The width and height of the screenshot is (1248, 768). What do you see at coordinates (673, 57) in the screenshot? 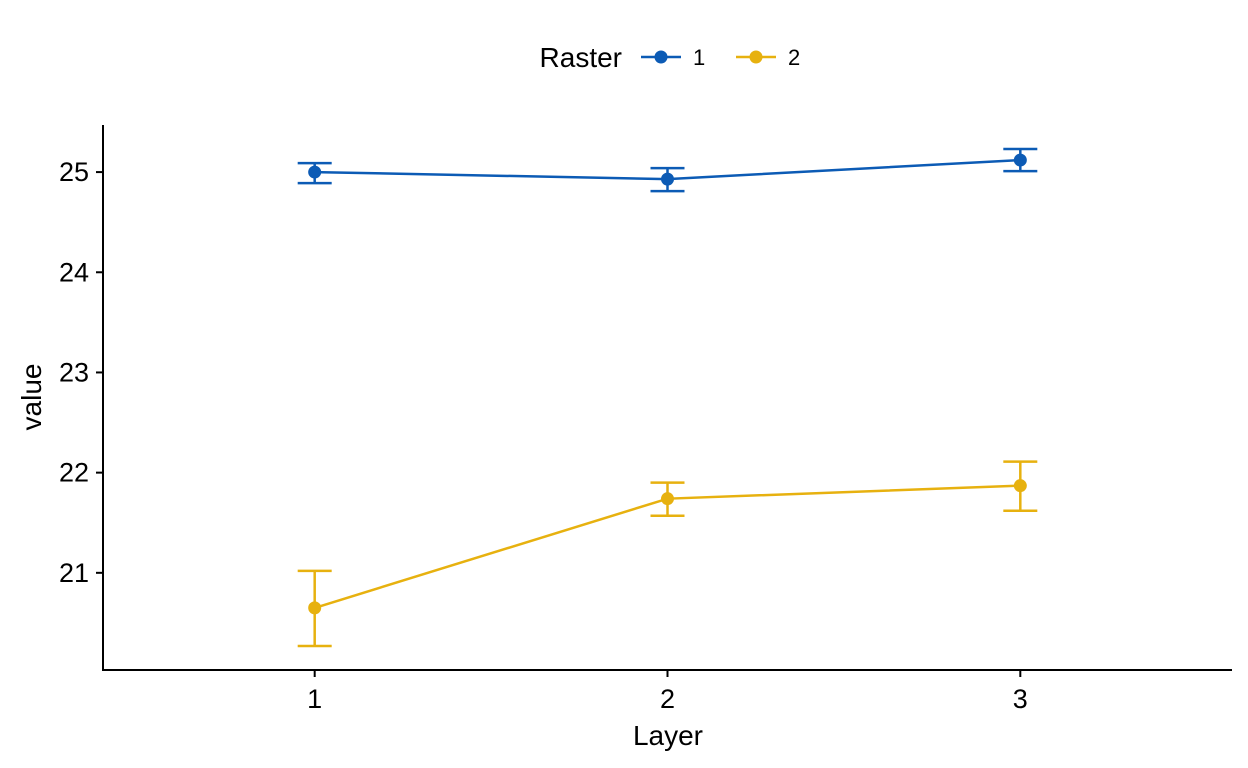
I see `legend-item-1: 1` at bounding box center [673, 57].